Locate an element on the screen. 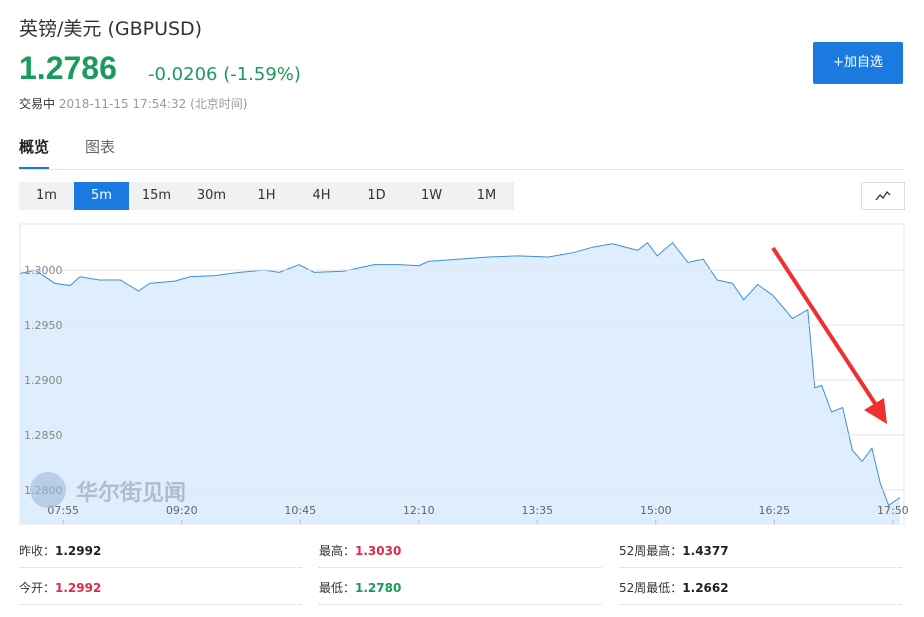  interval: 30m is located at coordinates (211, 195).